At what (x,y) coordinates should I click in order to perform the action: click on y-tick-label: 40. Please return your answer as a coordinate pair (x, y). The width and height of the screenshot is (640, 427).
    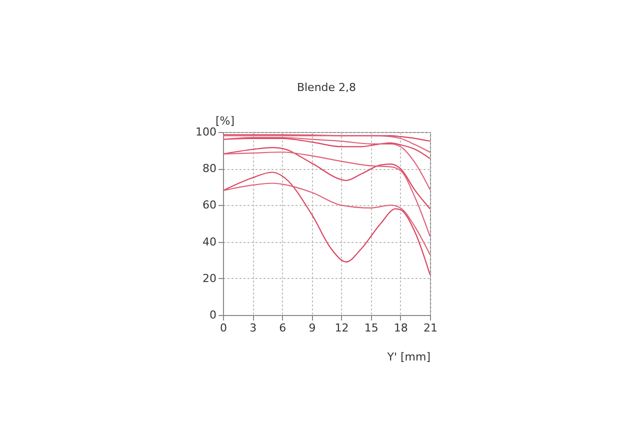
    Looking at the image, I should click on (209, 241).